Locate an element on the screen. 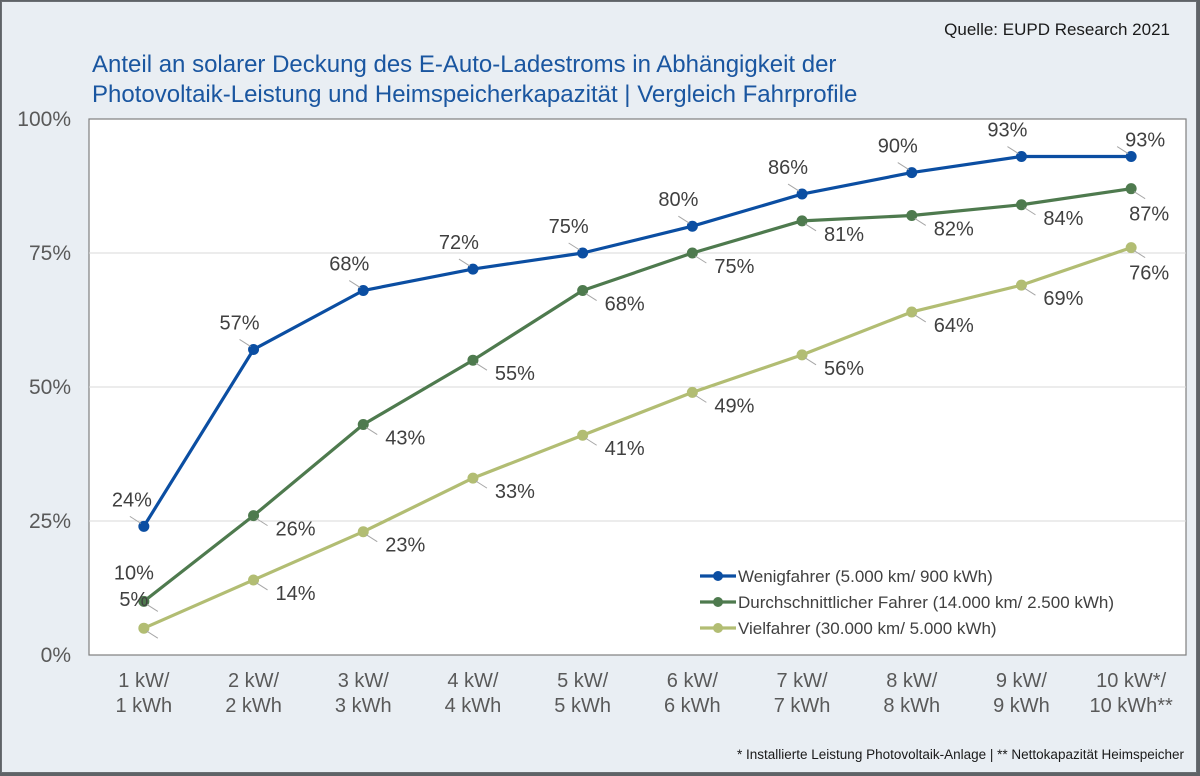  x-tick-label: 9 kW/9 kWh is located at coordinates (1021, 693).